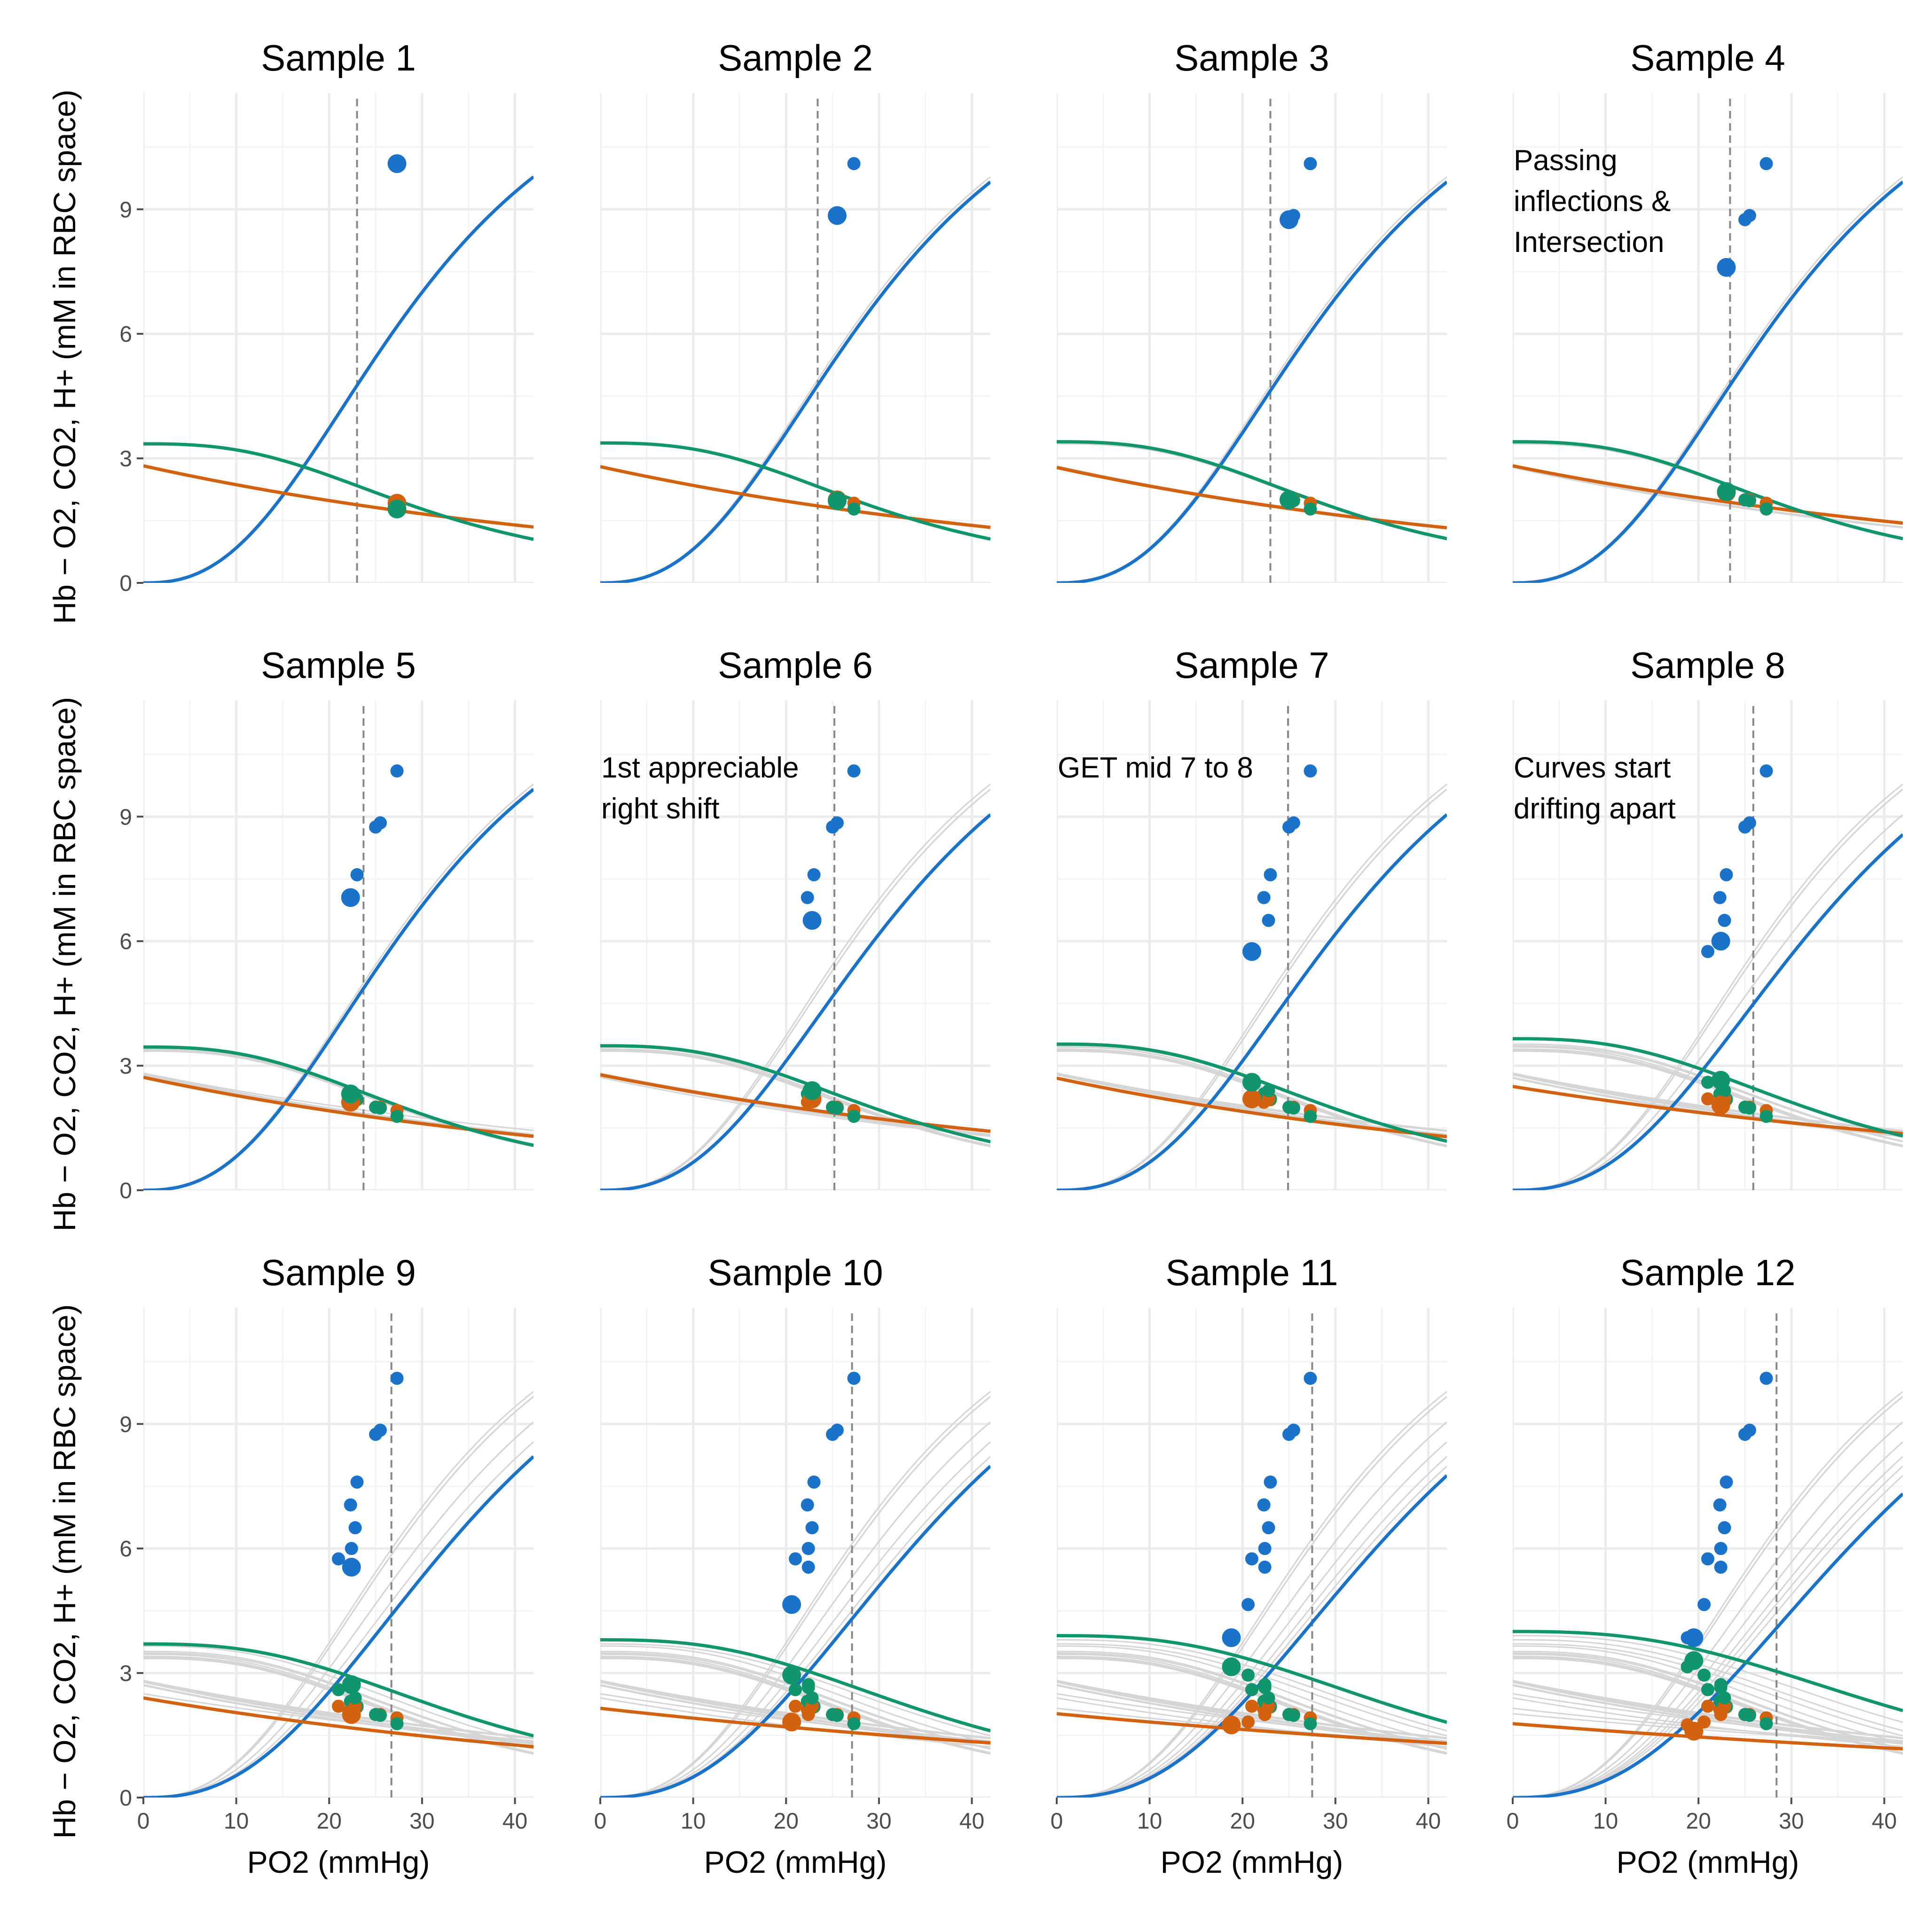 This screenshot has height=1932, width=1932. I want to click on x-tick-label: 20, so click(1242, 1822).